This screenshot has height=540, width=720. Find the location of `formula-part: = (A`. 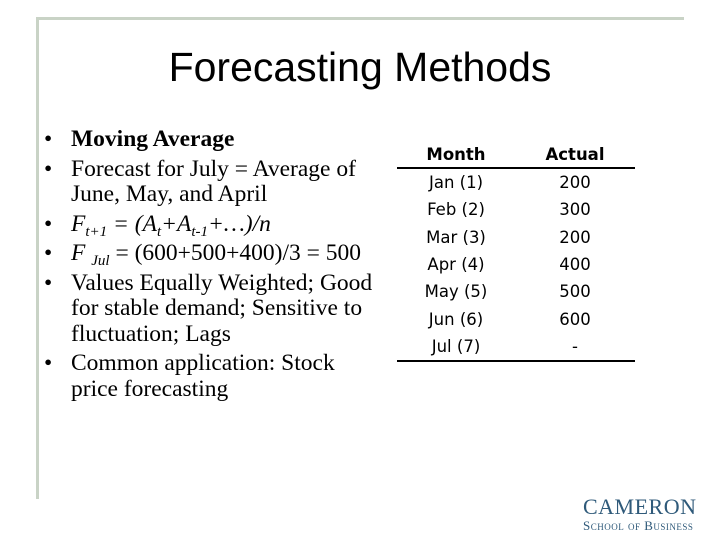

formula-part: = (A is located at coordinates (132, 223).